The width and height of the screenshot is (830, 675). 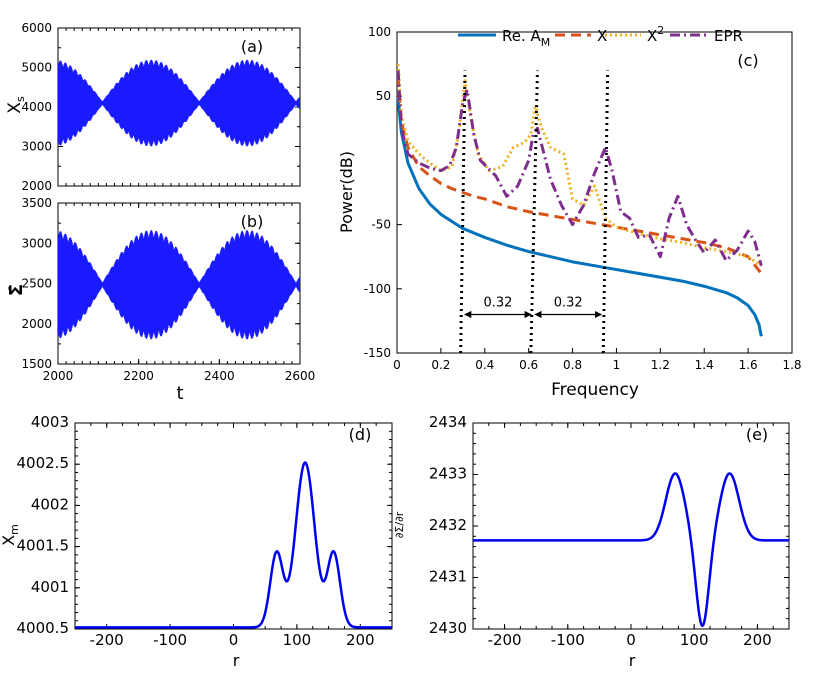 I want to click on panel-label: (e), so click(x=757, y=434).